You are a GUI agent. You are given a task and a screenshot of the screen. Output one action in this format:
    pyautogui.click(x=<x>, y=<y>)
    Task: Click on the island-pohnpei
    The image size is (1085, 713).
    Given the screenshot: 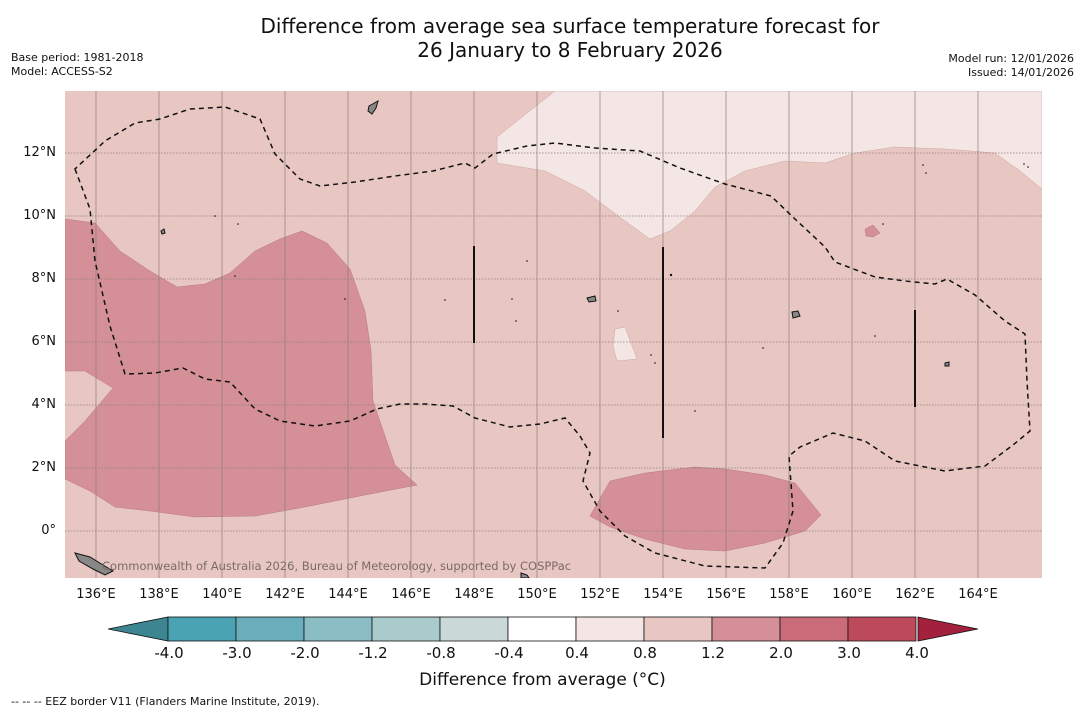 What is the action you would take?
    pyautogui.click(x=796, y=314)
    